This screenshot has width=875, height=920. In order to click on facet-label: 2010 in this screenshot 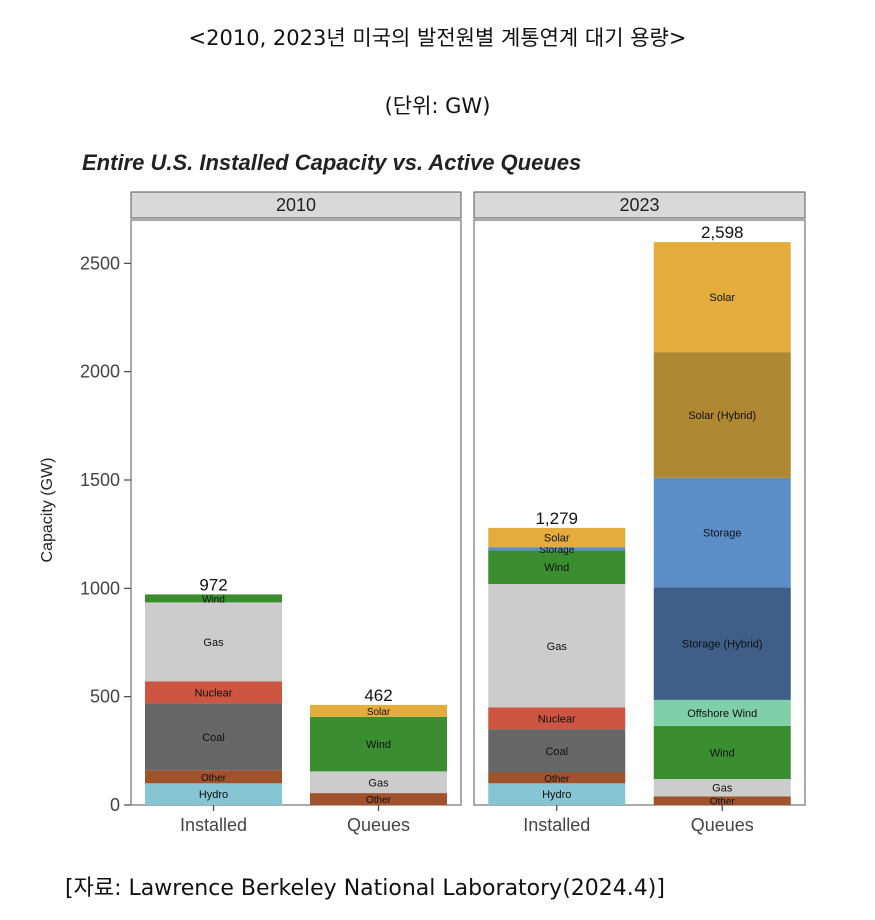, I will do `click(296, 205)`.